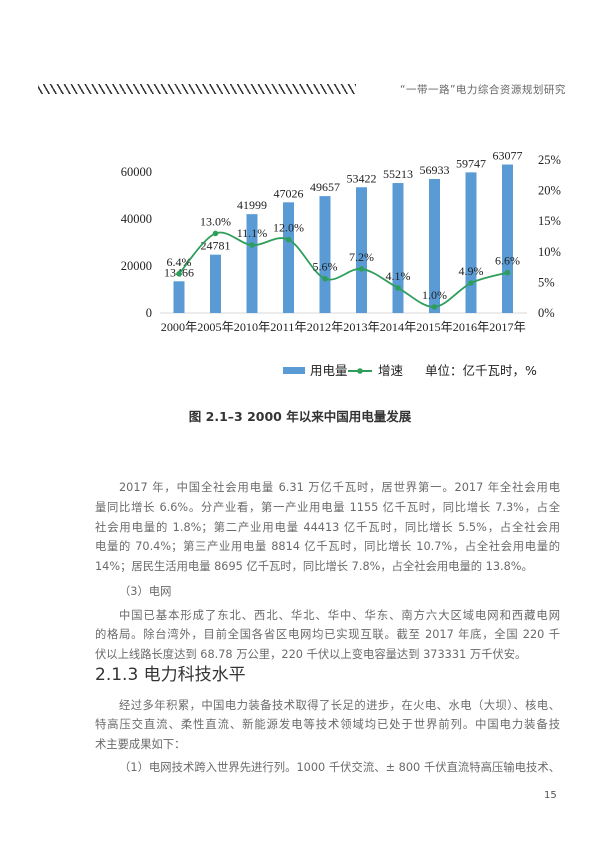 The width and height of the screenshot is (600, 848). Describe the element at coordinates (549, 191) in the screenshot. I see `right-axis-tick-label: 20%` at that location.